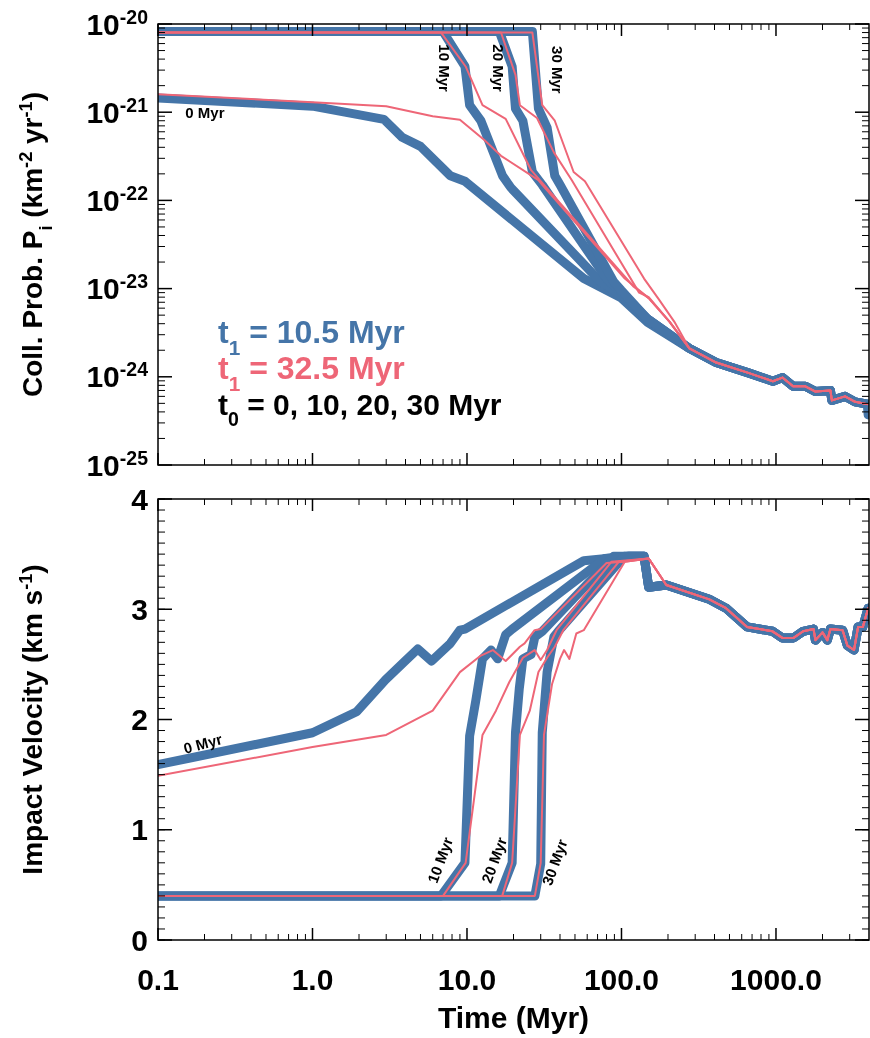  What do you see at coordinates (158, 979) in the screenshot?
I see `x-tick-label: 0.1` at bounding box center [158, 979].